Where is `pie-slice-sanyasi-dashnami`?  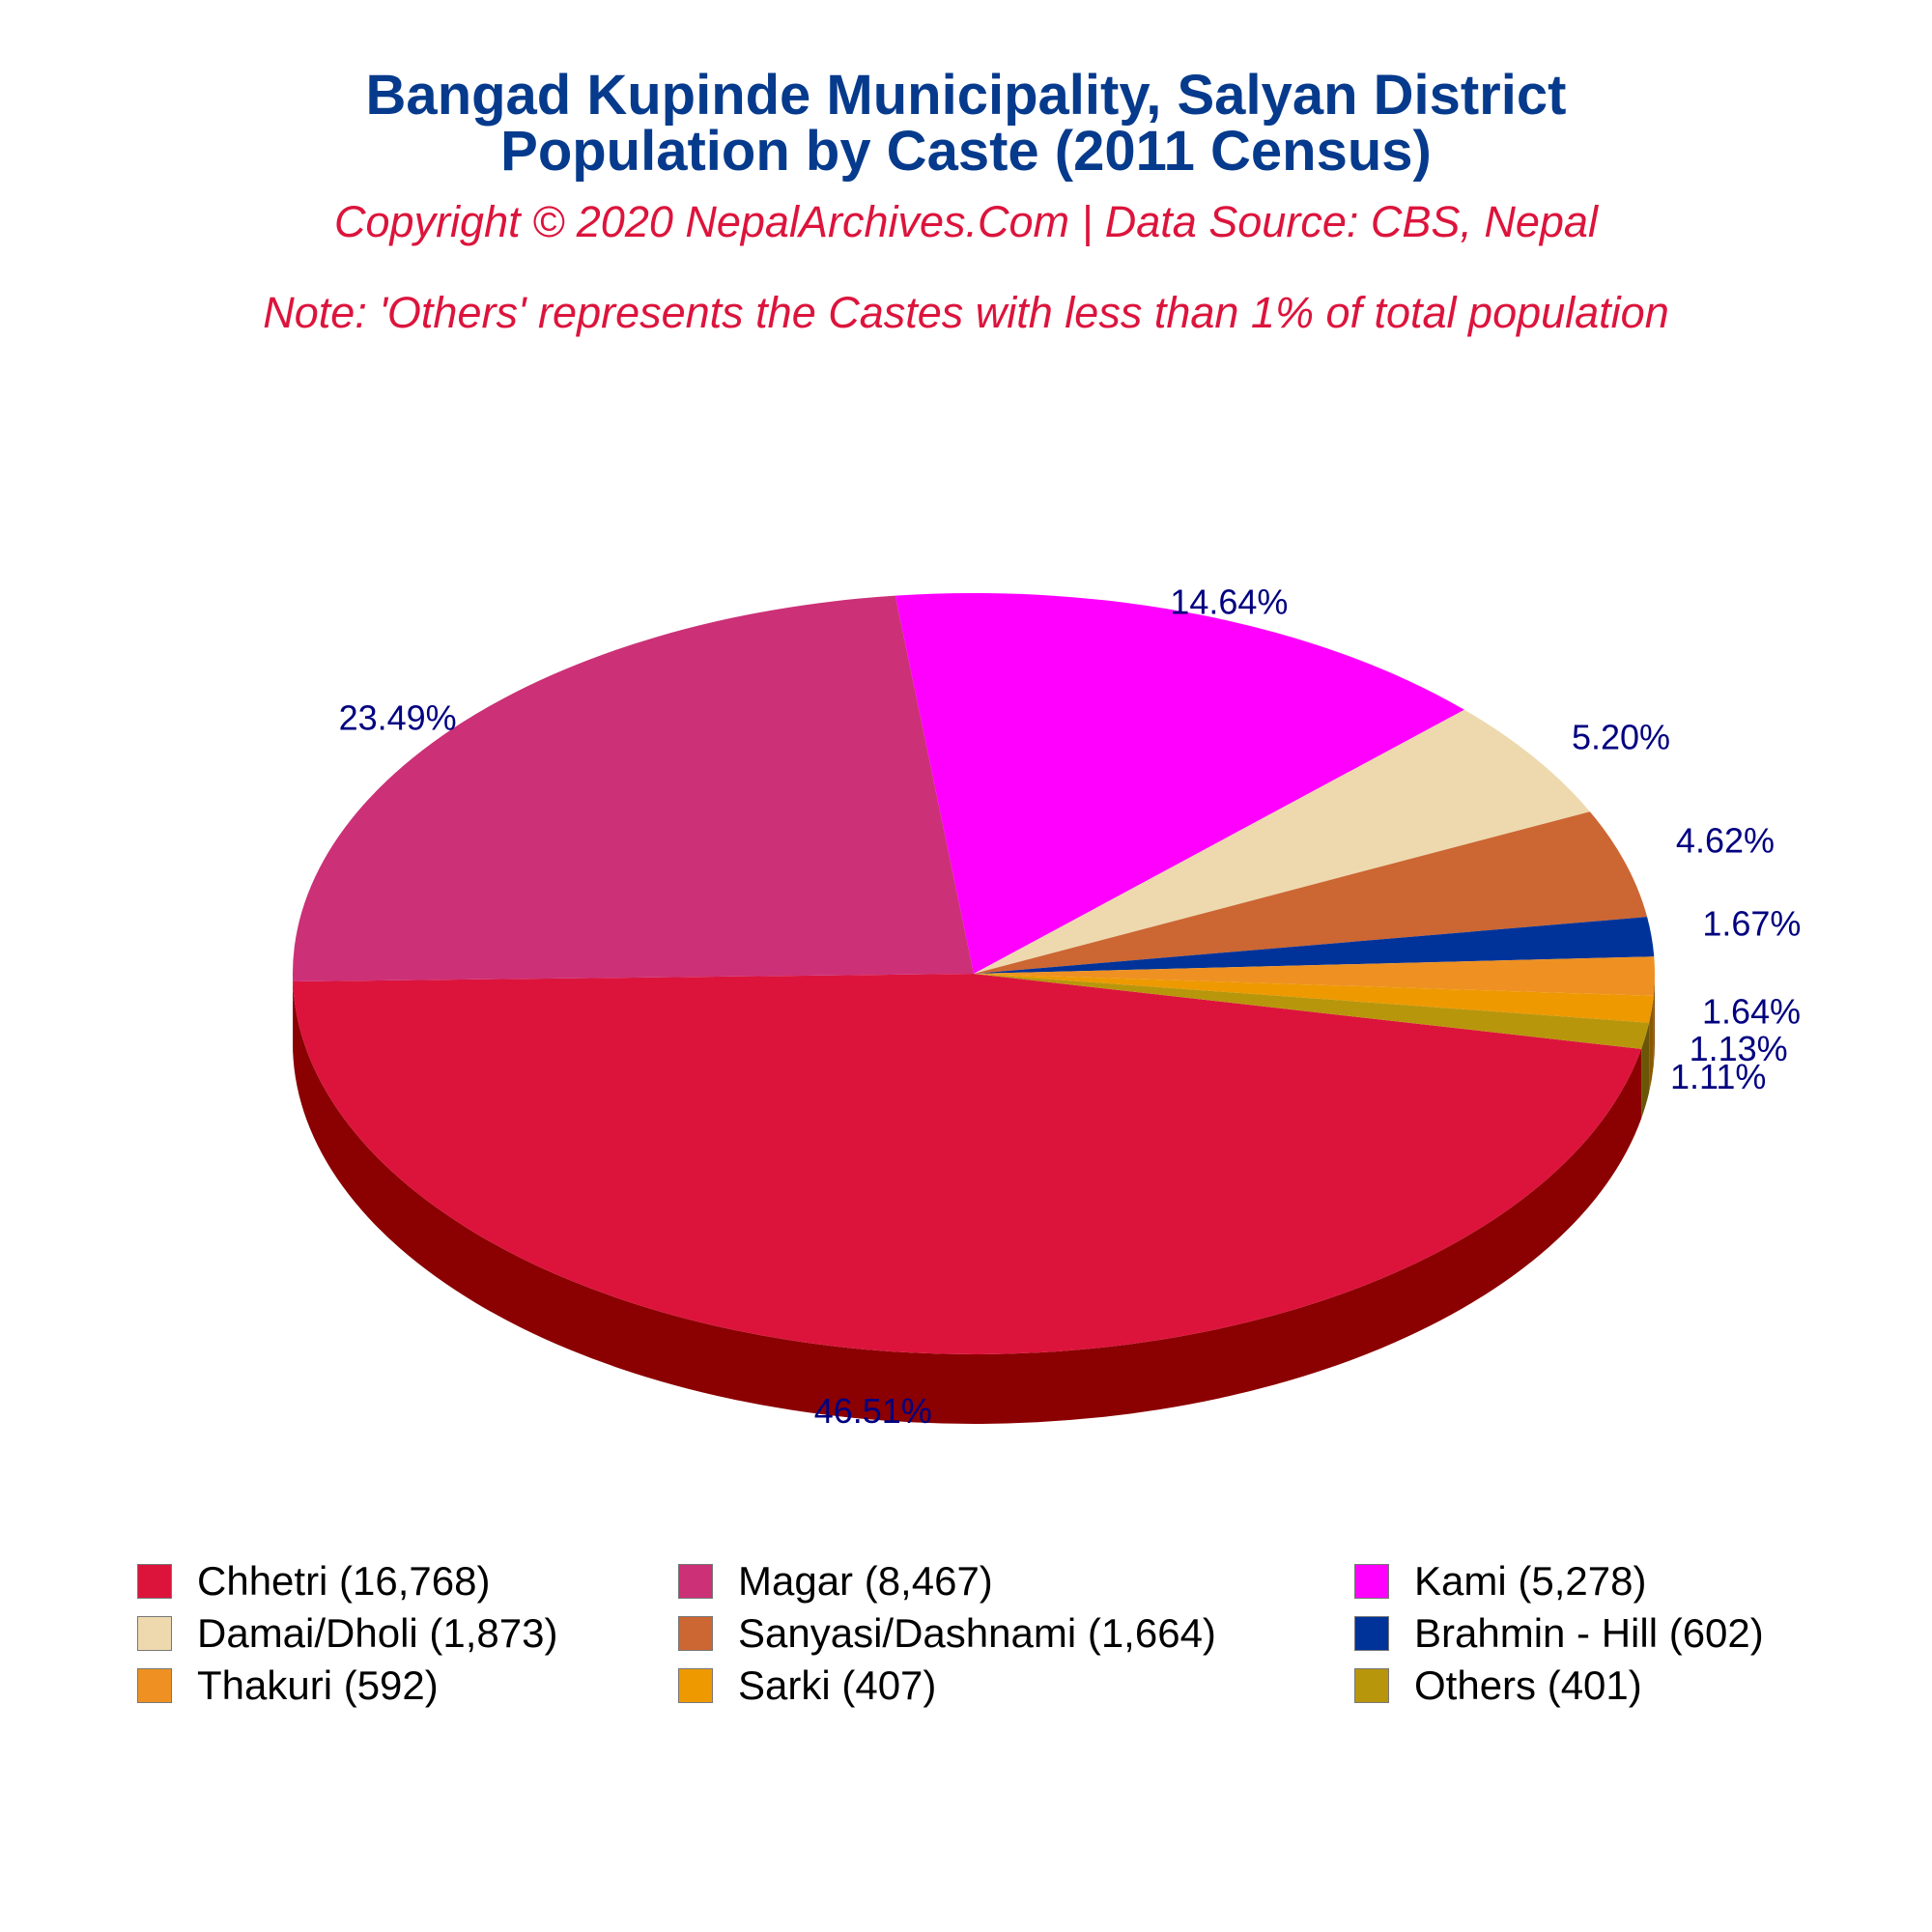 pie-slice-sanyasi-dashnami is located at coordinates (1311, 892).